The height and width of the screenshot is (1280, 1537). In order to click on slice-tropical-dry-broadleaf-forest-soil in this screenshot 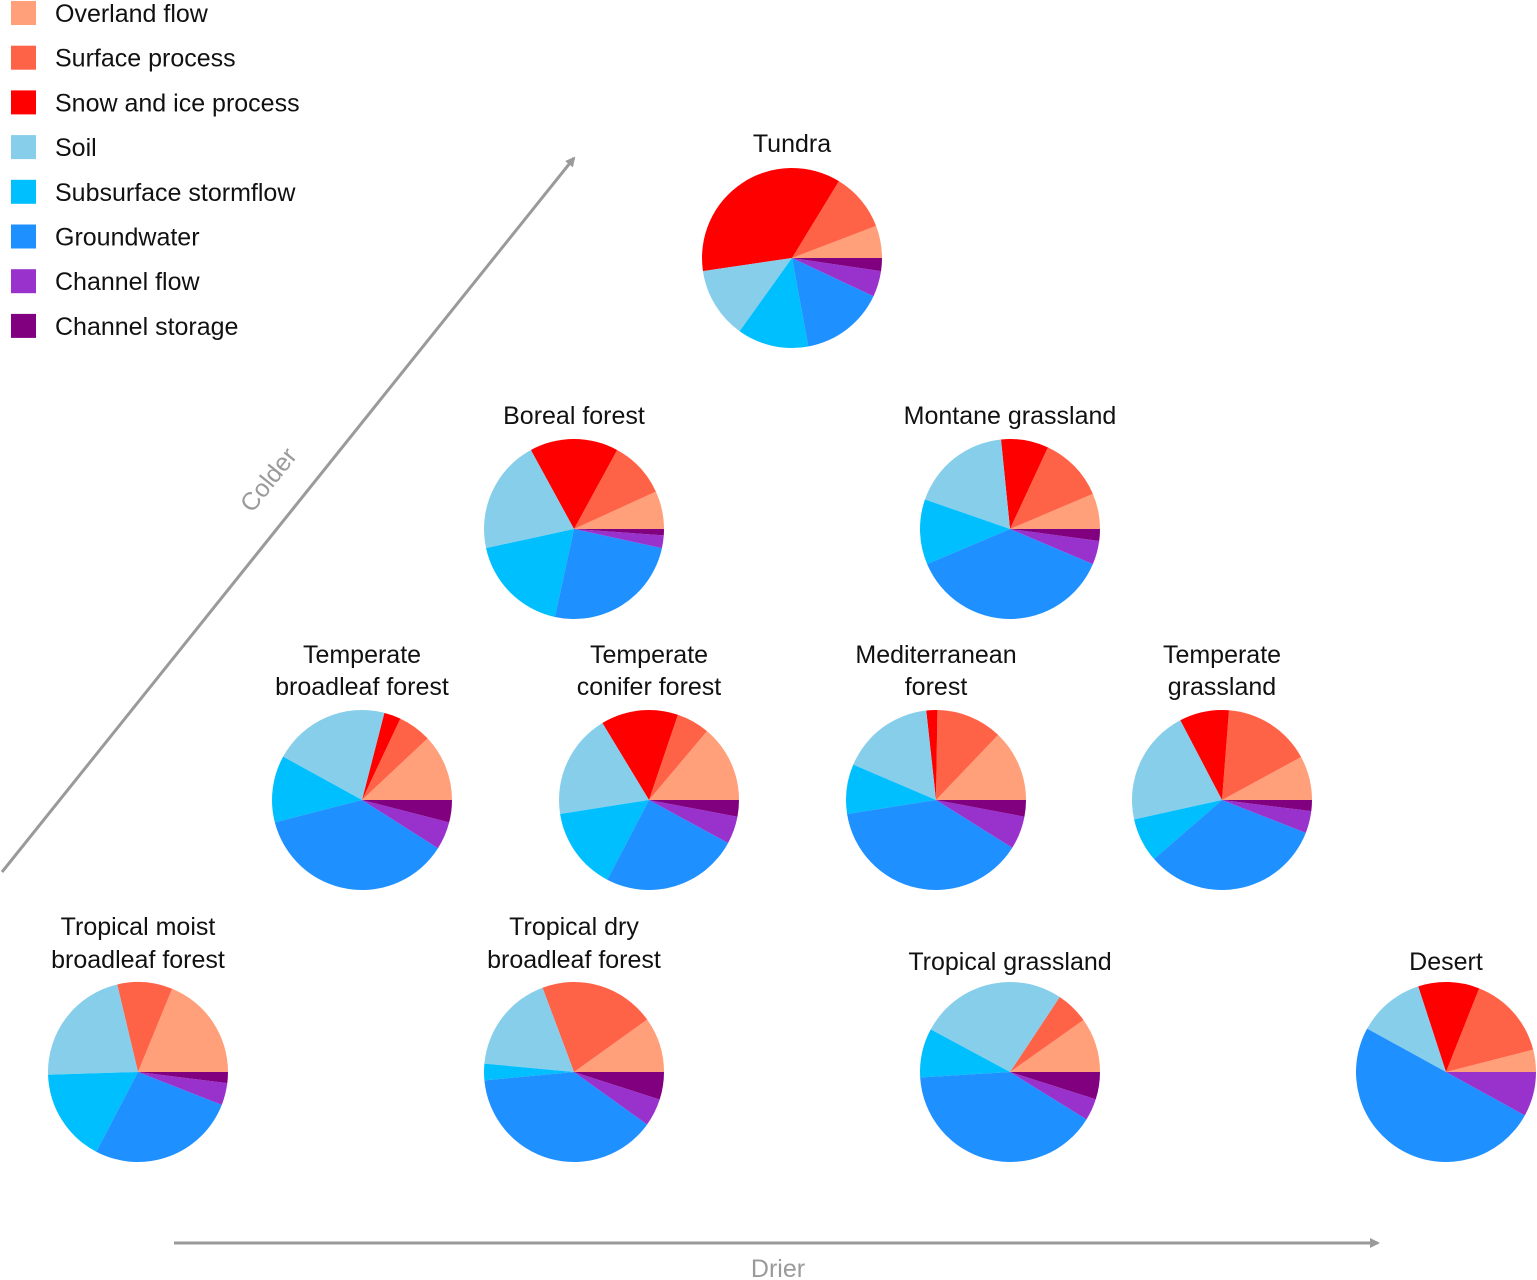, I will do `click(529, 1029)`.